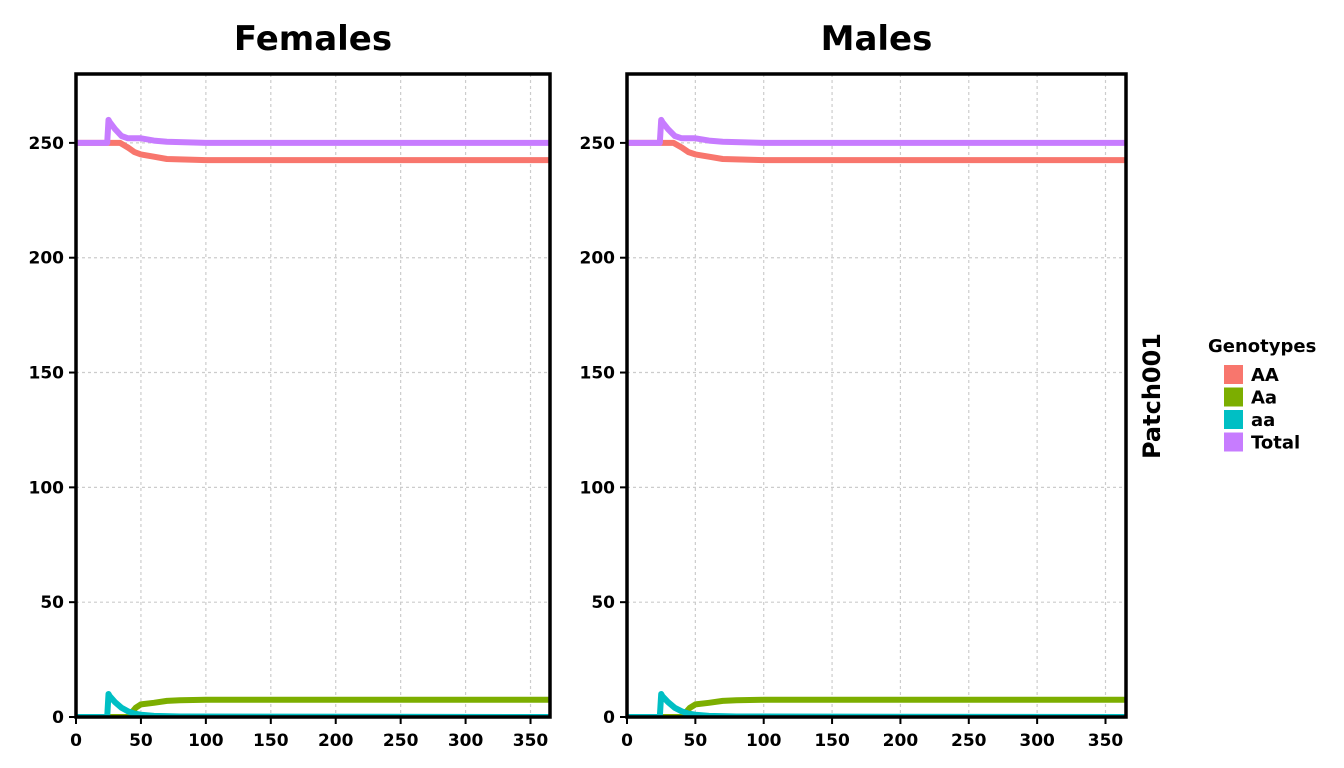 The height and width of the screenshot is (768, 1344). Describe the element at coordinates (1265, 375) in the screenshot. I see `legend-label-aa: AA` at that location.